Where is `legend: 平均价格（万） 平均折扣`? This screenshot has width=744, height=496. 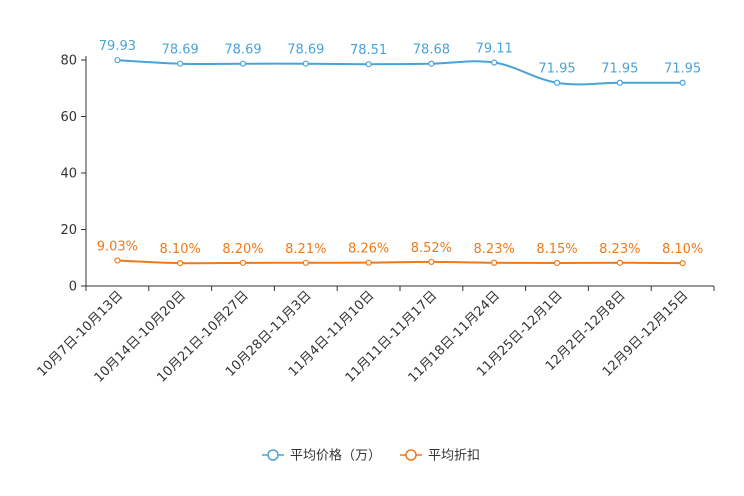 legend: 平均价格（万） 平均折扣 is located at coordinates (371, 456).